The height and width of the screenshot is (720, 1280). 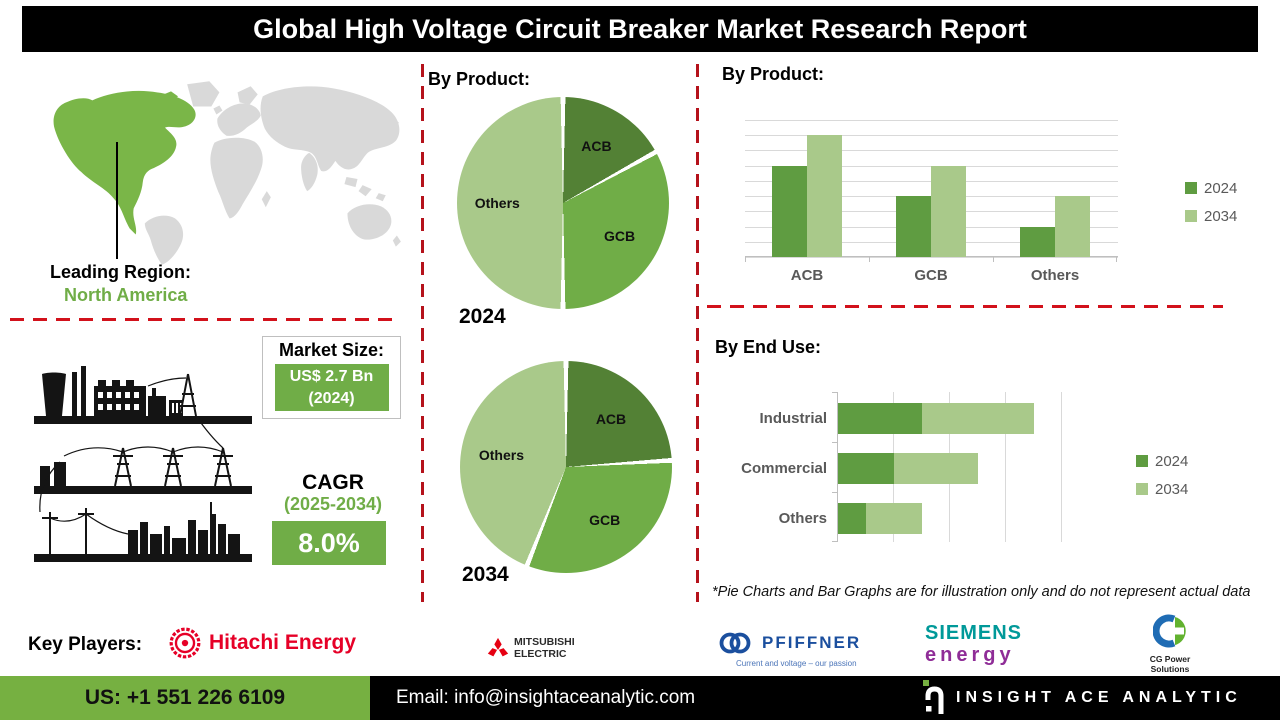 What do you see at coordinates (143, 464) in the screenshot?
I see `power-infrastructure-illustration` at bounding box center [143, 464].